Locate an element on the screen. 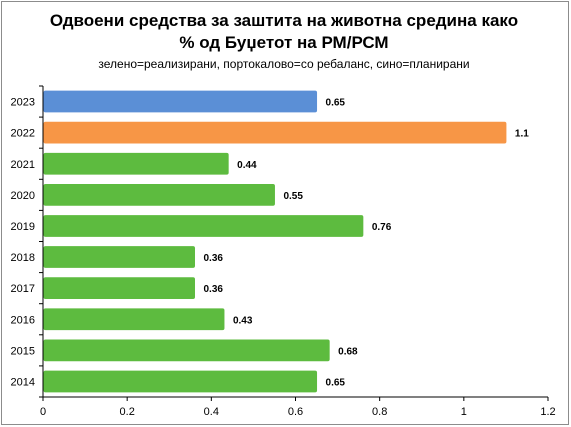 This screenshot has height=427, width=571. bar-2018 is located at coordinates (119, 257).